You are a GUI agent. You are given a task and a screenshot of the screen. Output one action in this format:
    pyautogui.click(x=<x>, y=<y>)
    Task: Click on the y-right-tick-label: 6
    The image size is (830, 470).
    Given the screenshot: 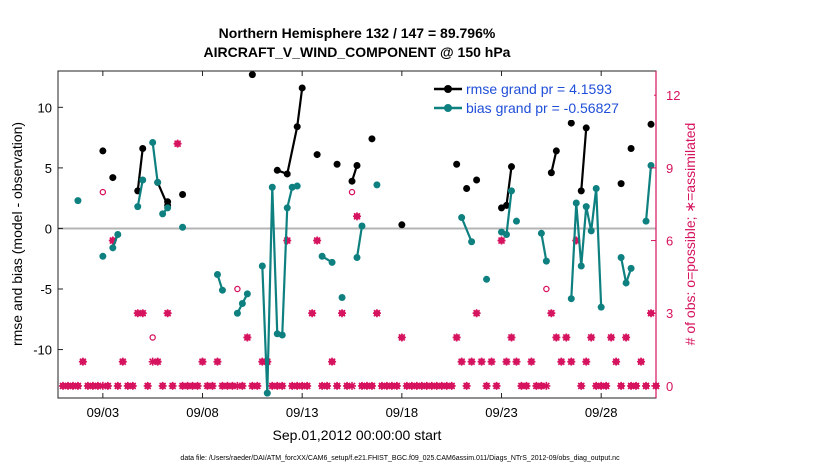 What is the action you would take?
    pyautogui.click(x=669, y=241)
    